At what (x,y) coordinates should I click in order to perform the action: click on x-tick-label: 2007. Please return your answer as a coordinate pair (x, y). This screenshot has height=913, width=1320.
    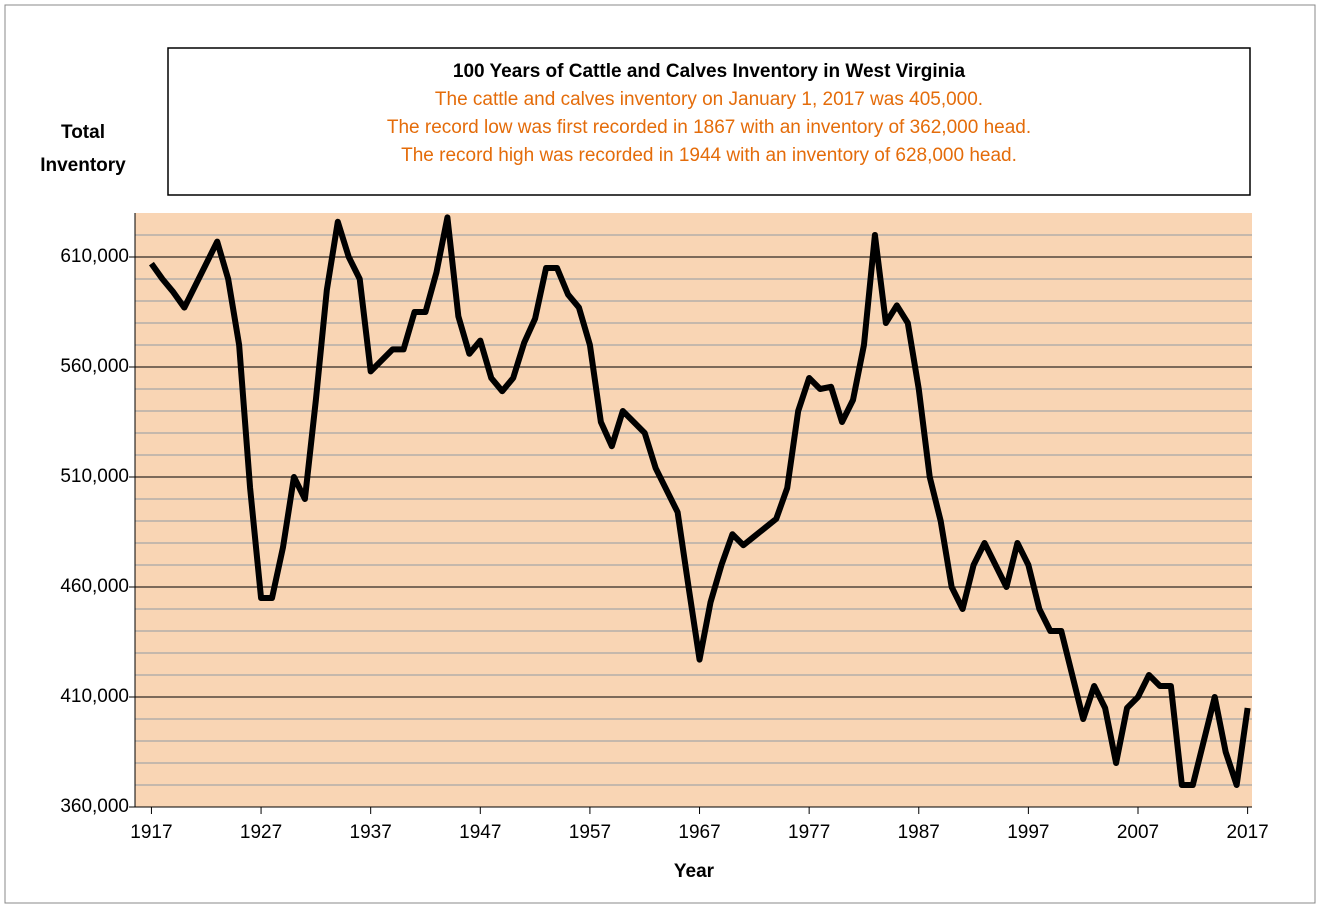
    Looking at the image, I should click on (1138, 832).